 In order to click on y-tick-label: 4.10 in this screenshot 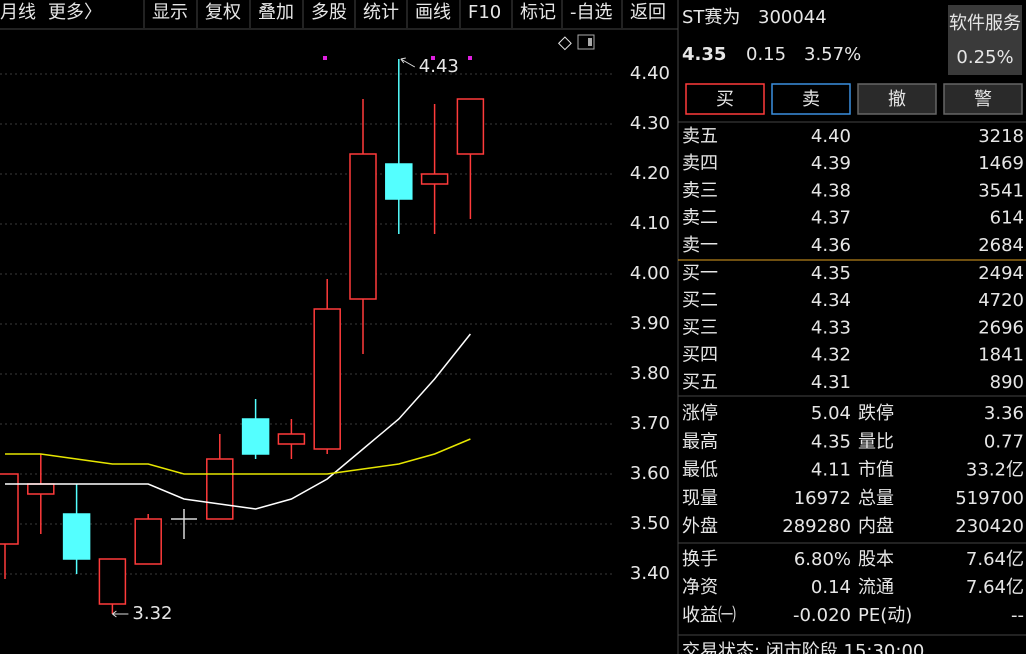, I will do `click(650, 223)`.